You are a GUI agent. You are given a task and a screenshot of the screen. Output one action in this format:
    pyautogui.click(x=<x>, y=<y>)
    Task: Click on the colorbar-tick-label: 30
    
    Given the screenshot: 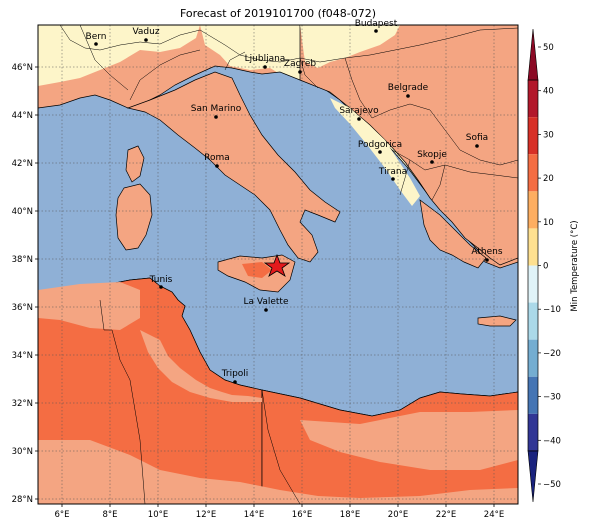 What is the action you would take?
    pyautogui.click(x=548, y=135)
    